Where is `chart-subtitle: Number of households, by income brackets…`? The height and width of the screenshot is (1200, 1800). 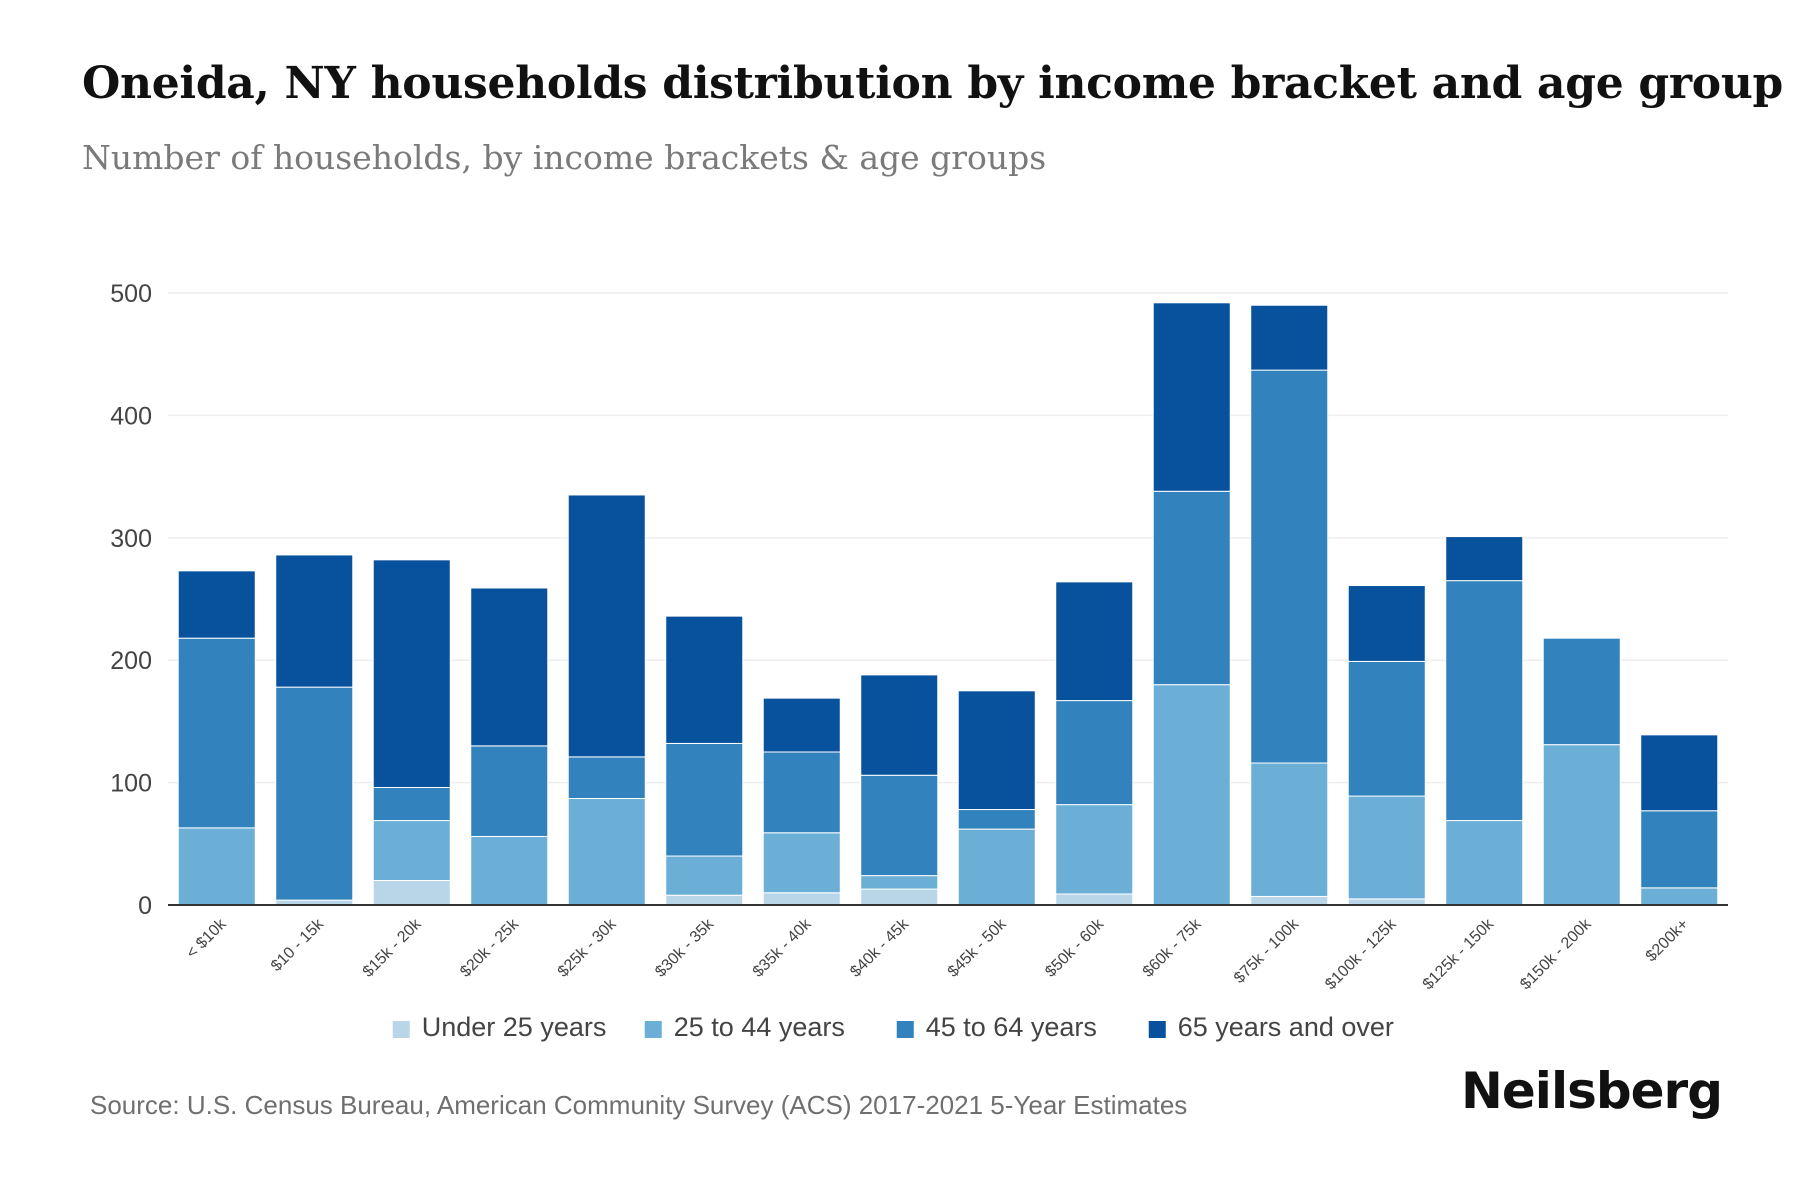
chart-subtitle: Number of households, by income brackets… is located at coordinates (564, 157).